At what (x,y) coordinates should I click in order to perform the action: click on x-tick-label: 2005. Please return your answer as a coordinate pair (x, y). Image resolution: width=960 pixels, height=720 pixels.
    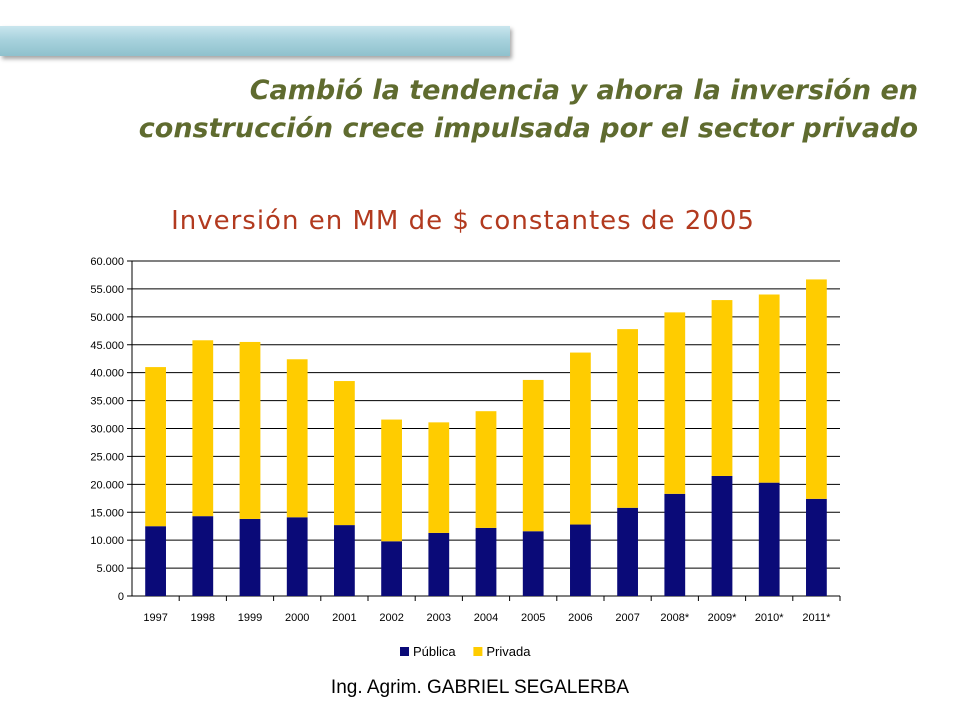
    Looking at the image, I should click on (533, 618).